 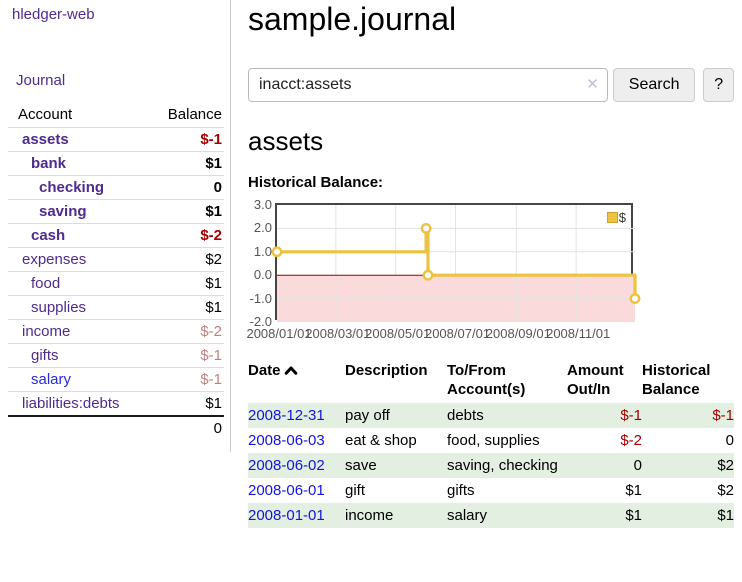 I want to click on app-brand-link: hledger-web, so click(x=53, y=14).